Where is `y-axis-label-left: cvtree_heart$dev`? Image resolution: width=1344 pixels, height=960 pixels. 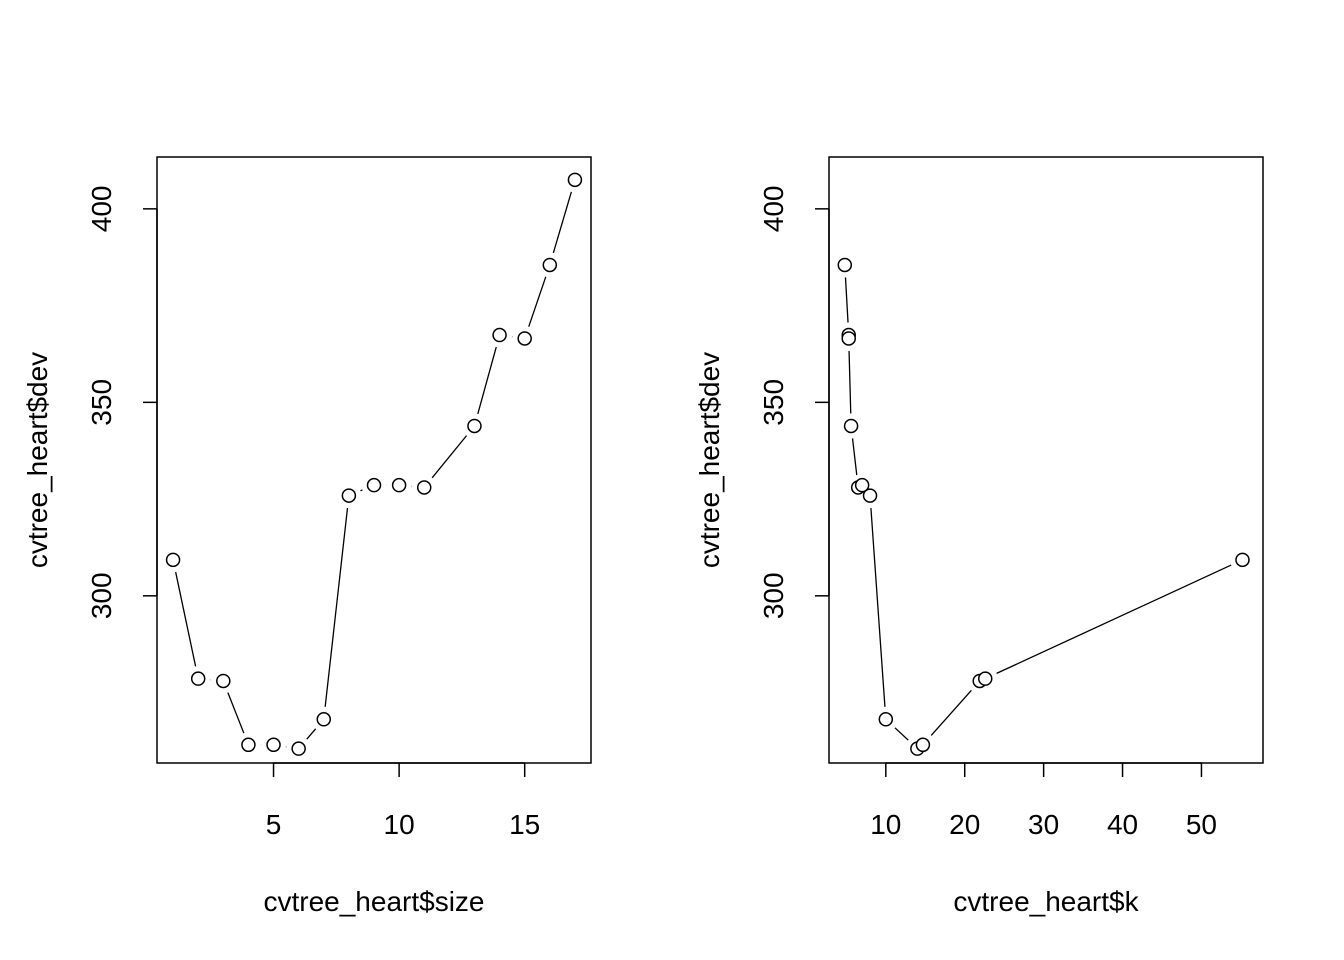
y-axis-label-left: cvtree_heart$dev is located at coordinates (37, 460).